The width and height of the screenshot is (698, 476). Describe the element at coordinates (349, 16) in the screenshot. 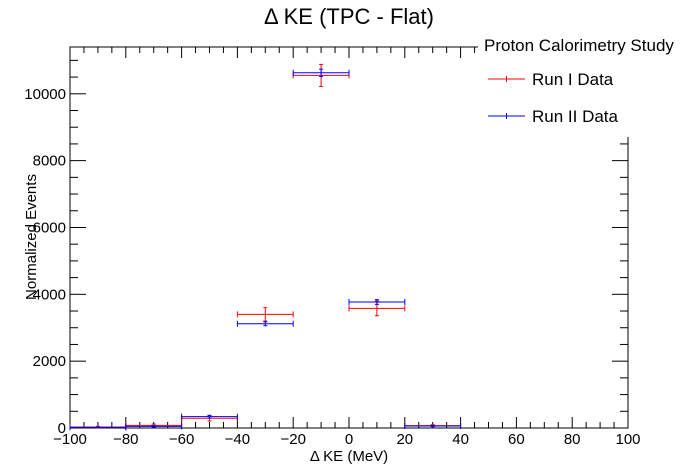

I see `chart-title: Δ KE (TPC - Flat)` at that location.